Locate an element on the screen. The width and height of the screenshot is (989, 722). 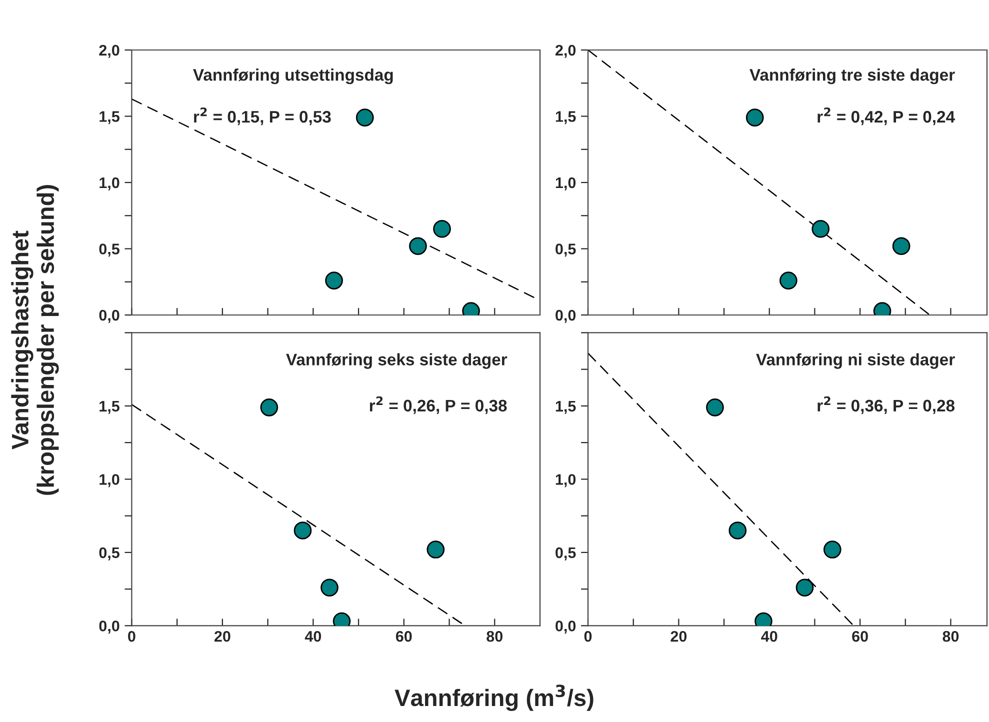
text: Vannføring utsettingsdag is located at coordinates (293, 76).